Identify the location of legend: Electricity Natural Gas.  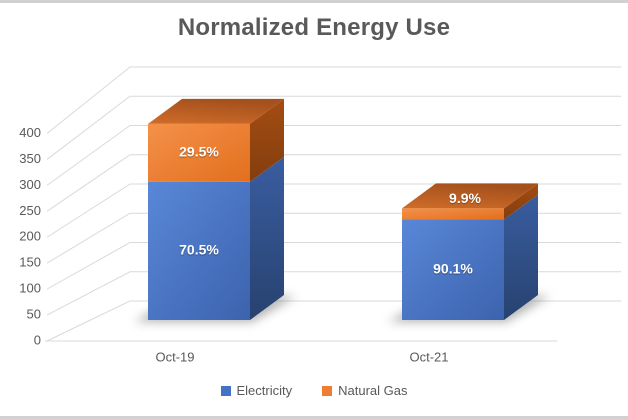
(314, 390).